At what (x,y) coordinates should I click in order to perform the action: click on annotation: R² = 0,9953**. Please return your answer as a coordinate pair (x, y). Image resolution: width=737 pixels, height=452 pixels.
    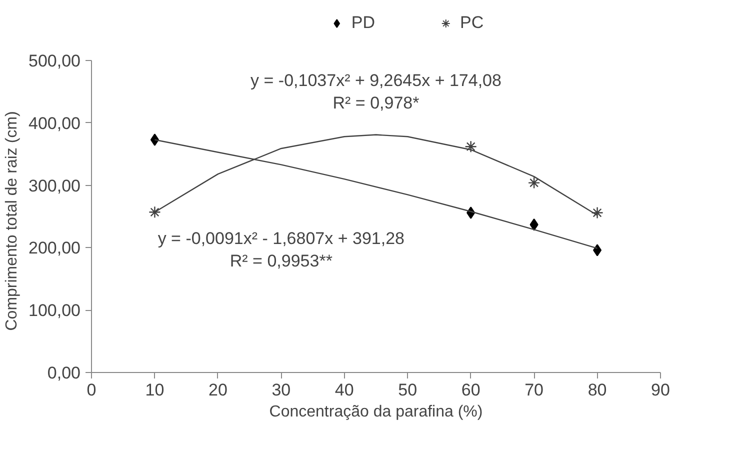
    Looking at the image, I should click on (281, 260).